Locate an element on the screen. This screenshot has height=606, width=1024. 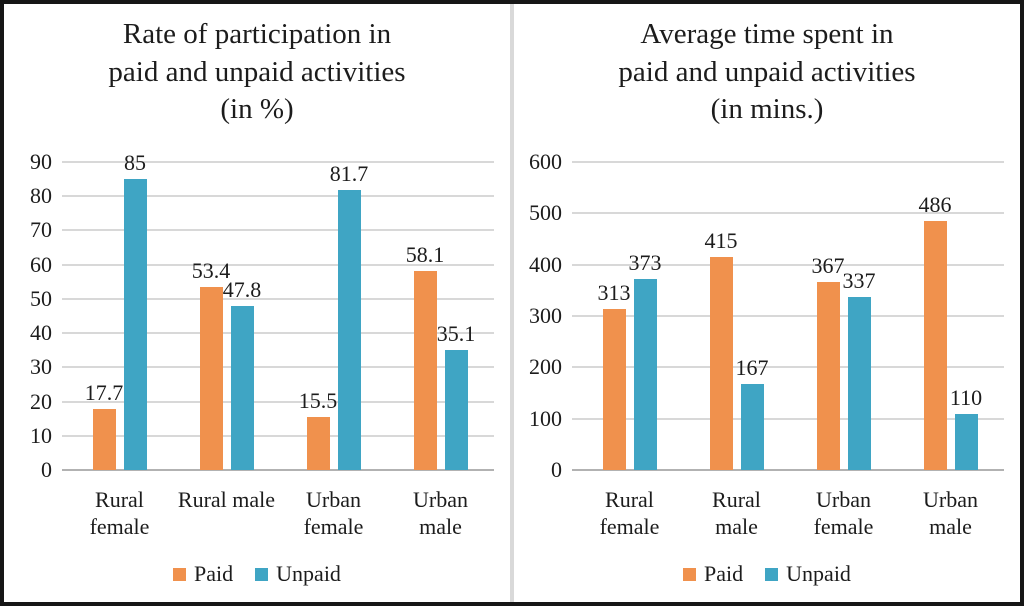
bar-value-label: 17.7 is located at coordinates (104, 393).